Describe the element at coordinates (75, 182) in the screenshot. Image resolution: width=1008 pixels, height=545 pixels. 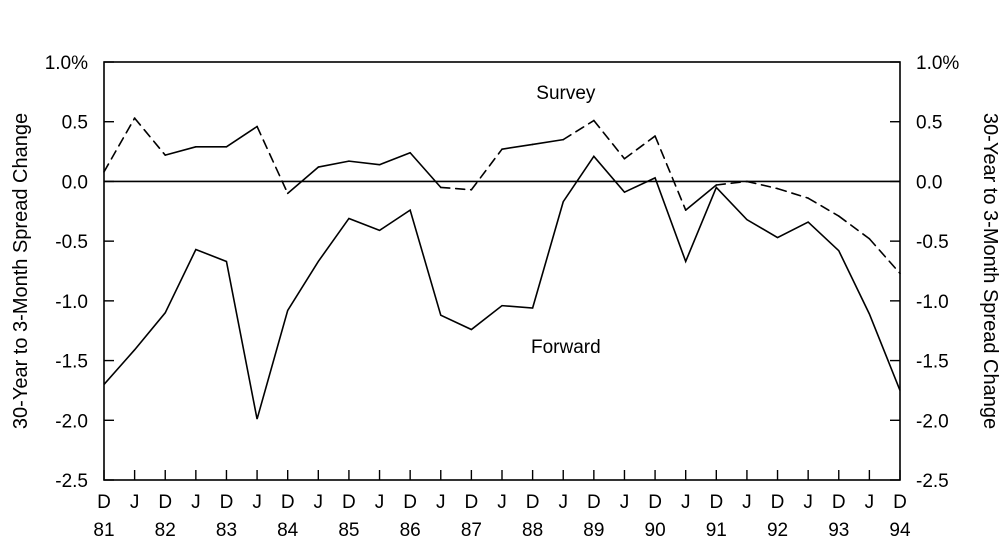
I see `y-tick-label-left: 0.0` at that location.